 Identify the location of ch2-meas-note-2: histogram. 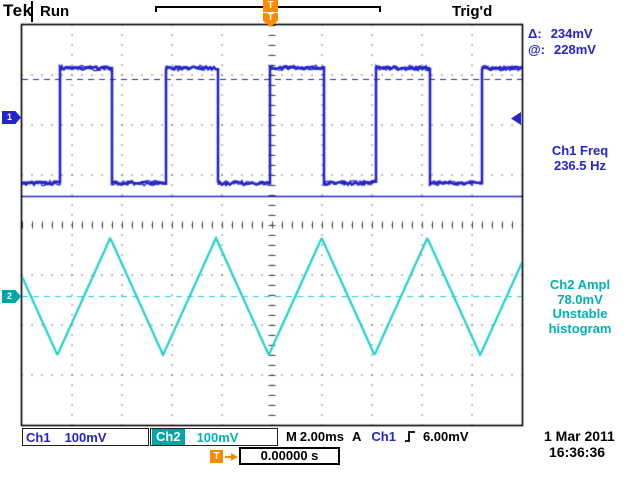
(580, 328).